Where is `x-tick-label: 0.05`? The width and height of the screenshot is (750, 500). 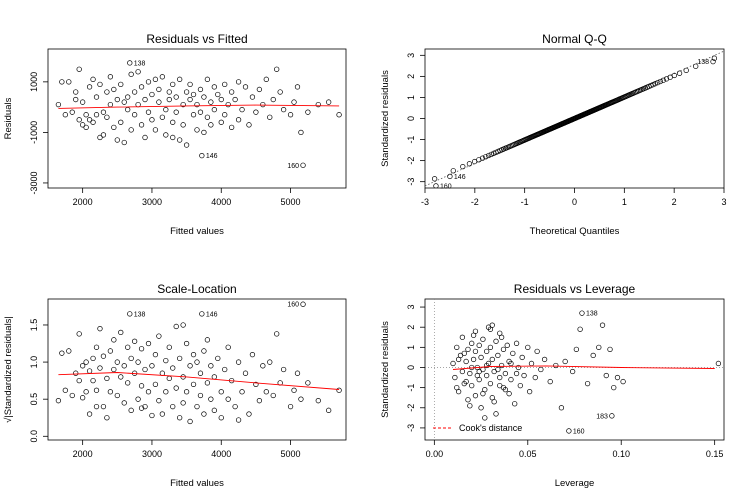 x-tick-label: 0.05 is located at coordinates (528, 454).